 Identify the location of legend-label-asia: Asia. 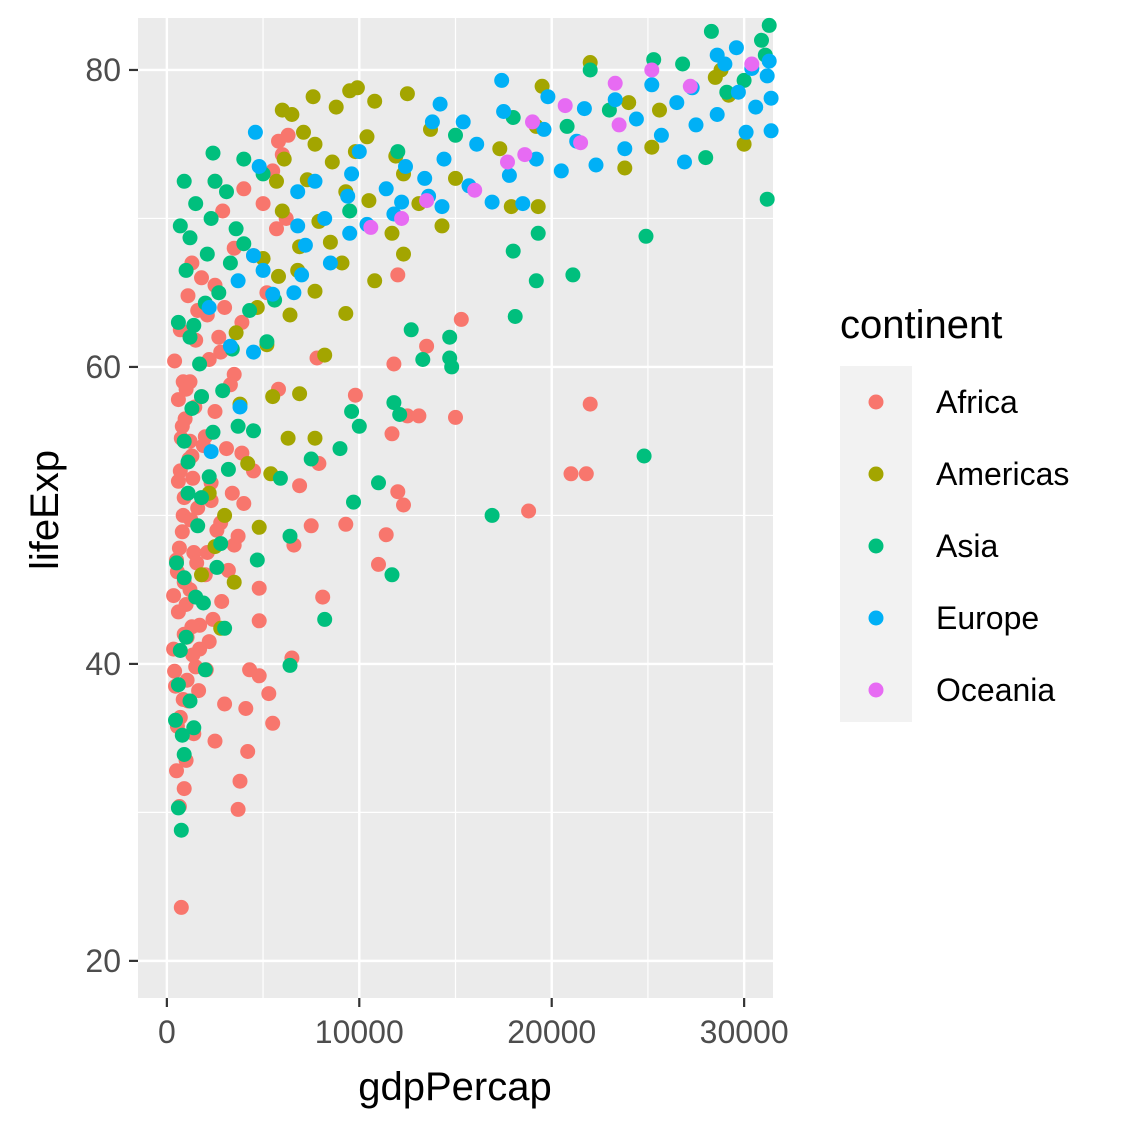
(967, 546).